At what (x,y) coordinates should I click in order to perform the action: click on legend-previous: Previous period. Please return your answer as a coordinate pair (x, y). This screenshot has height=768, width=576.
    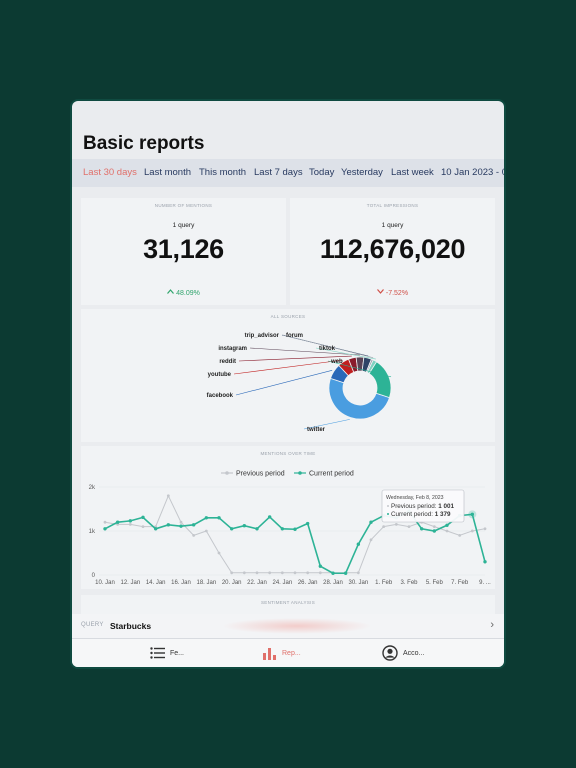
    Looking at the image, I should click on (260, 474).